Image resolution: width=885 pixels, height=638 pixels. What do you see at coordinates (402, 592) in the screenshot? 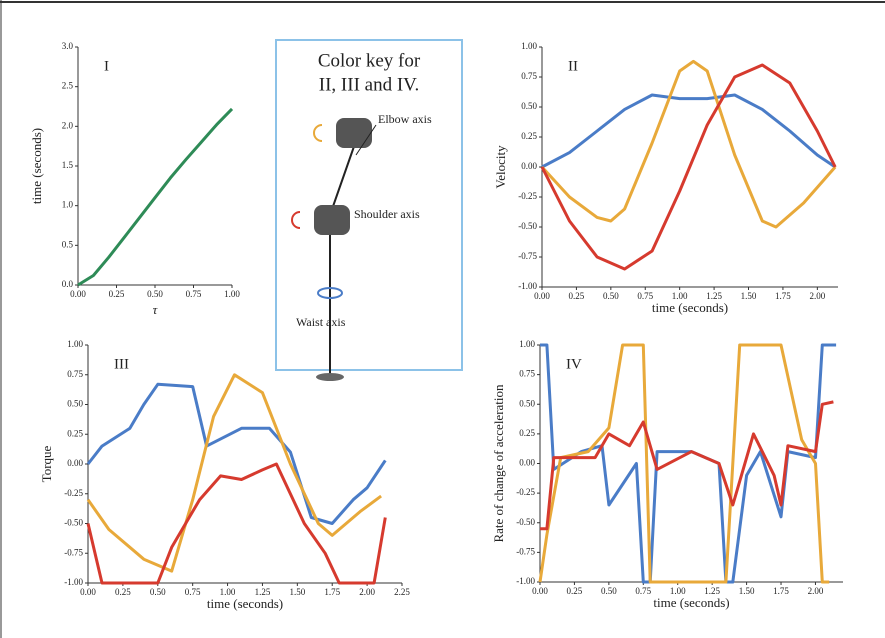
I see `x-tick-label: 2.25` at bounding box center [402, 592].